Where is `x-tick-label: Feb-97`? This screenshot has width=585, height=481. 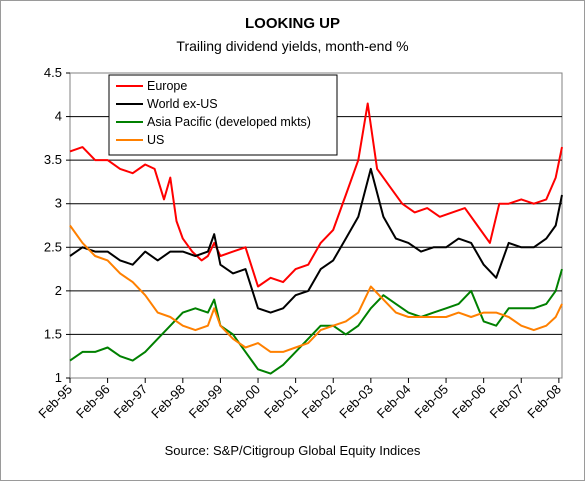 x-tick-label: Feb-97 is located at coordinates (131, 402).